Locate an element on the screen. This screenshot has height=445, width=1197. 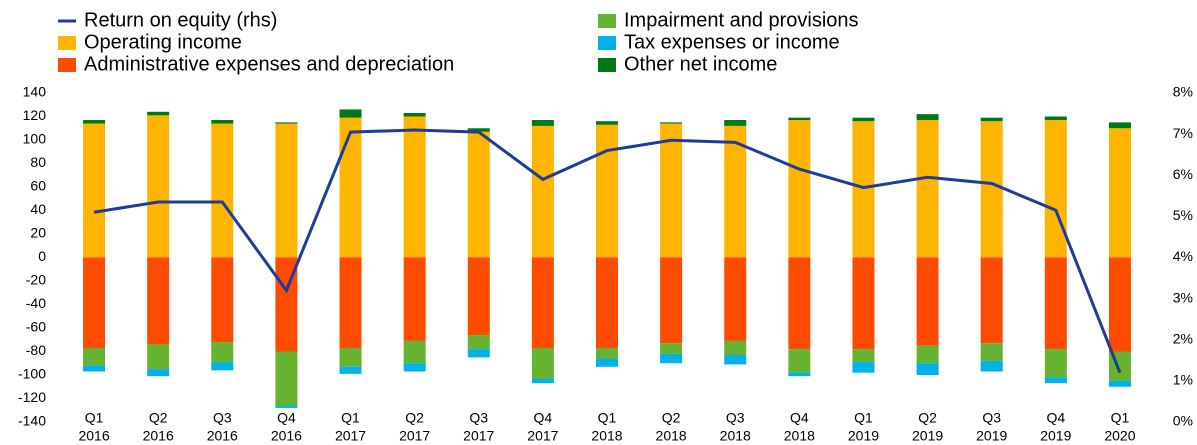
legend-label: Administrative expenses and depreciation is located at coordinates (269, 64).